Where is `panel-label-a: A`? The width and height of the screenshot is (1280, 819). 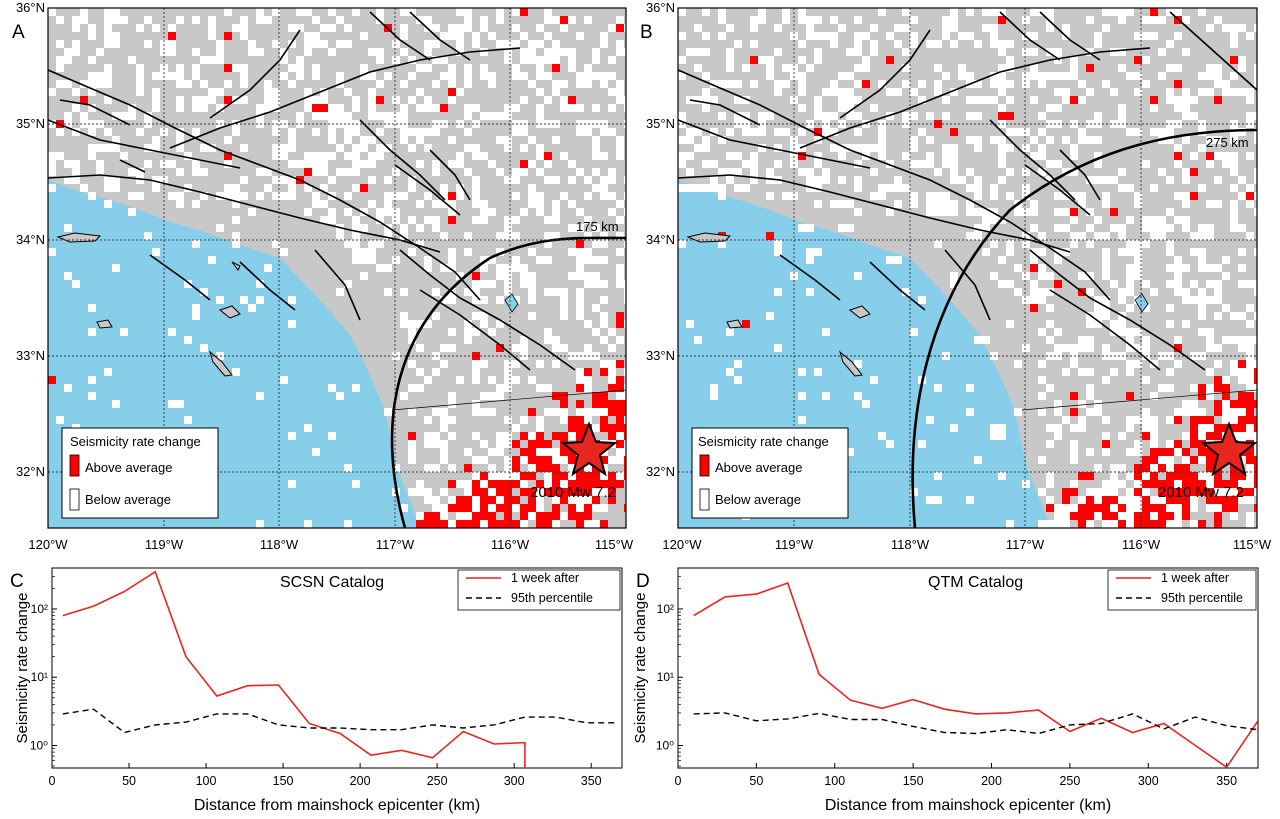
panel-label-a: A is located at coordinates (18, 32).